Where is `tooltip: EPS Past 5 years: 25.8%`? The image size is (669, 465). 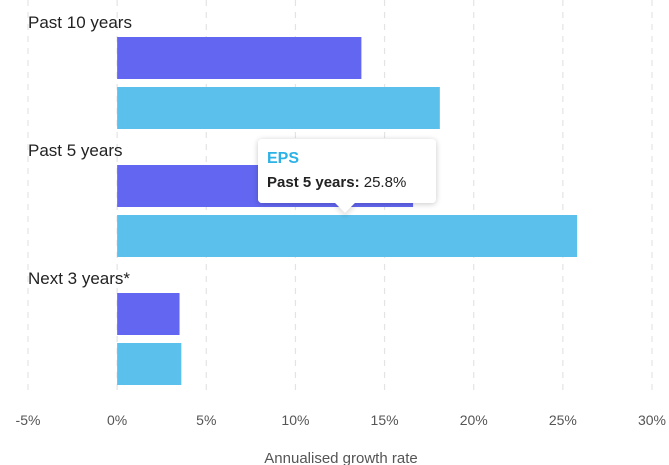
tooltip: EPS Past 5 years: 25.8% is located at coordinates (347, 176).